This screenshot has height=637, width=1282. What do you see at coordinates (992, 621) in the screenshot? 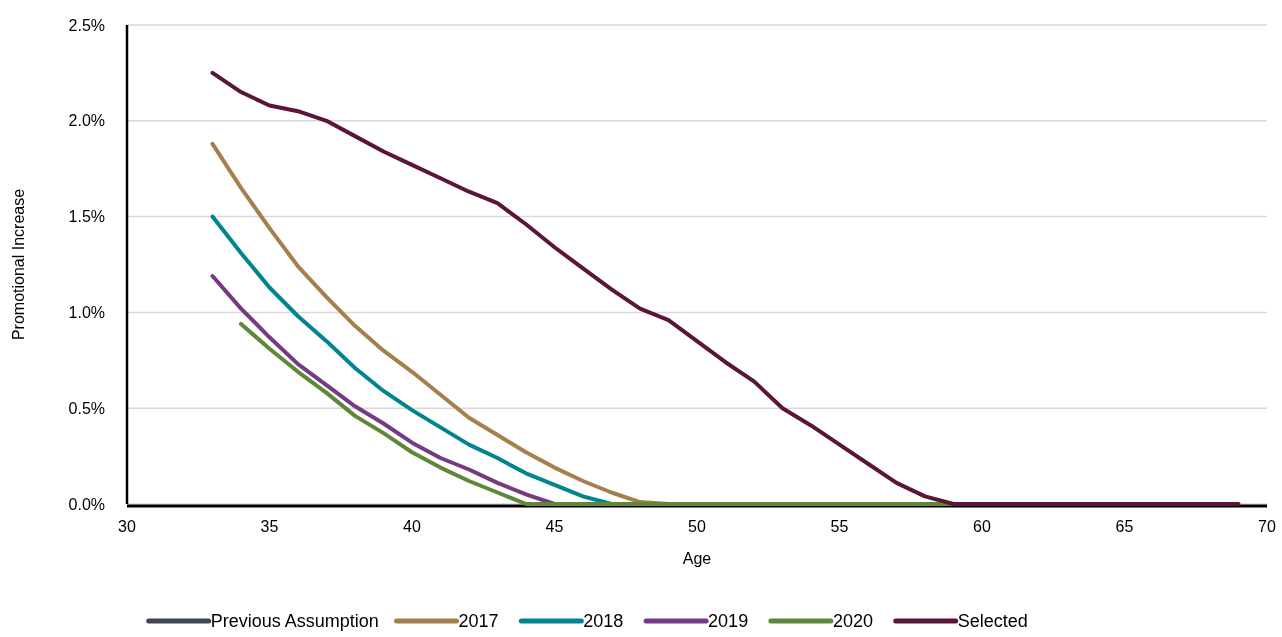
I see `legend-label: Selected` at bounding box center [992, 621].